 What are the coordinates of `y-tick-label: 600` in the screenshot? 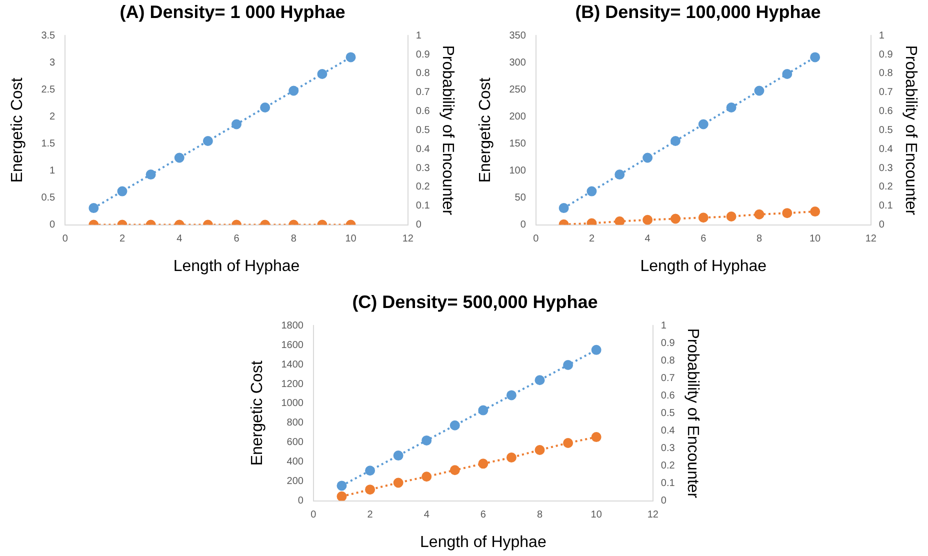 It's located at (295, 442).